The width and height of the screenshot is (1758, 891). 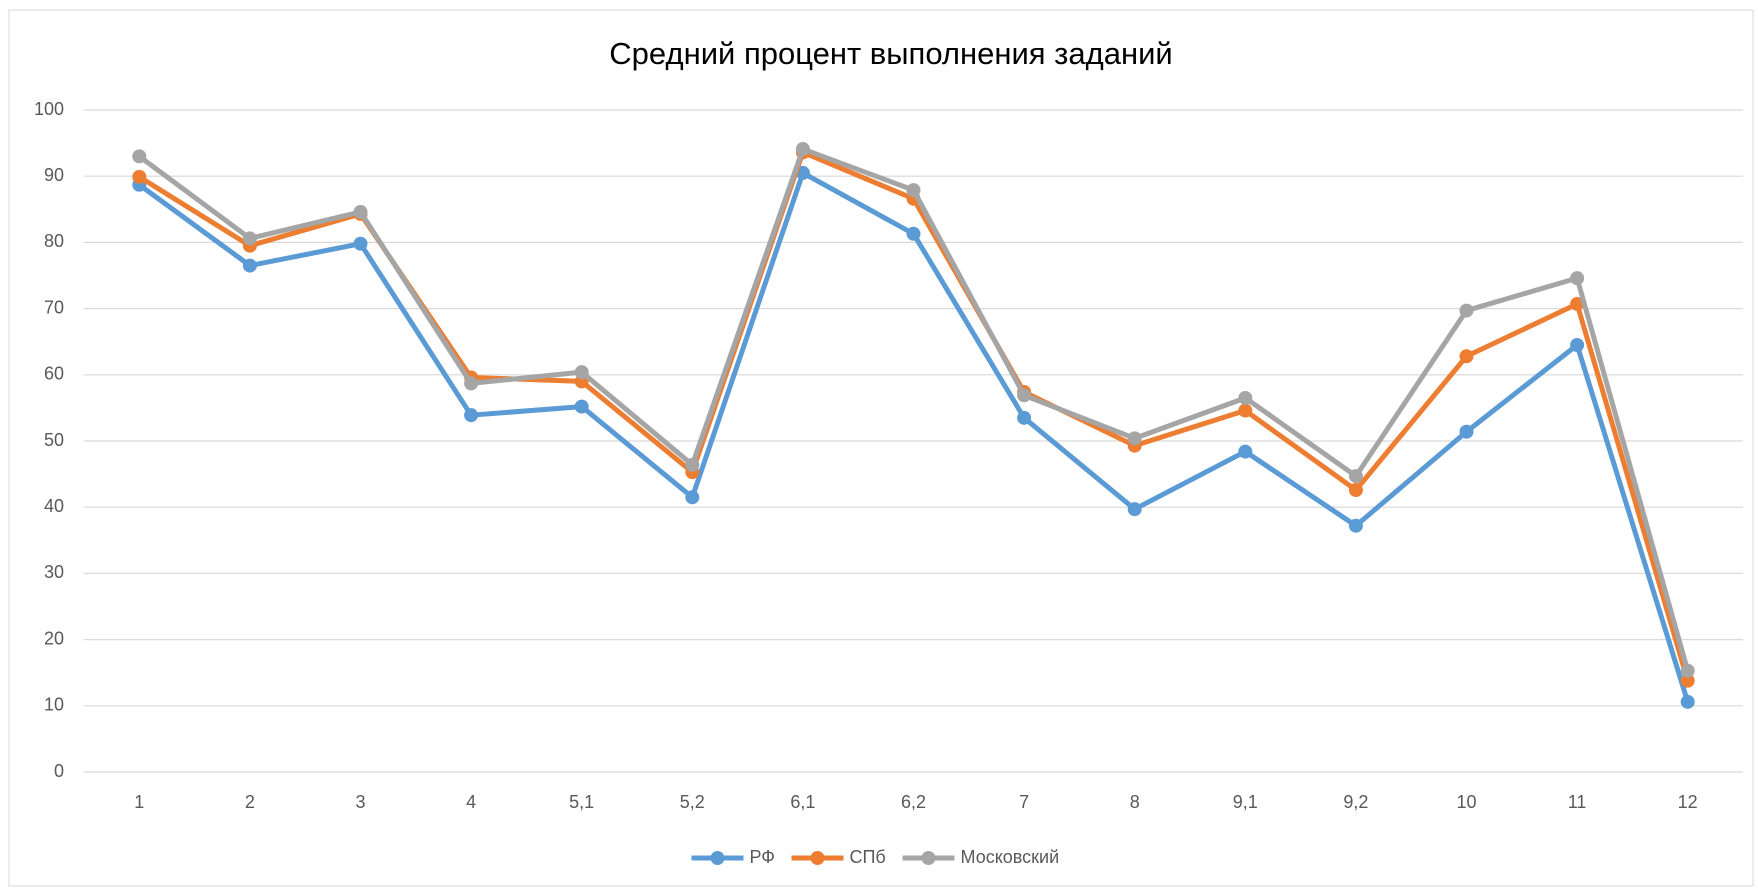 I want to click on y-tick-label: 60, so click(x=54, y=374).